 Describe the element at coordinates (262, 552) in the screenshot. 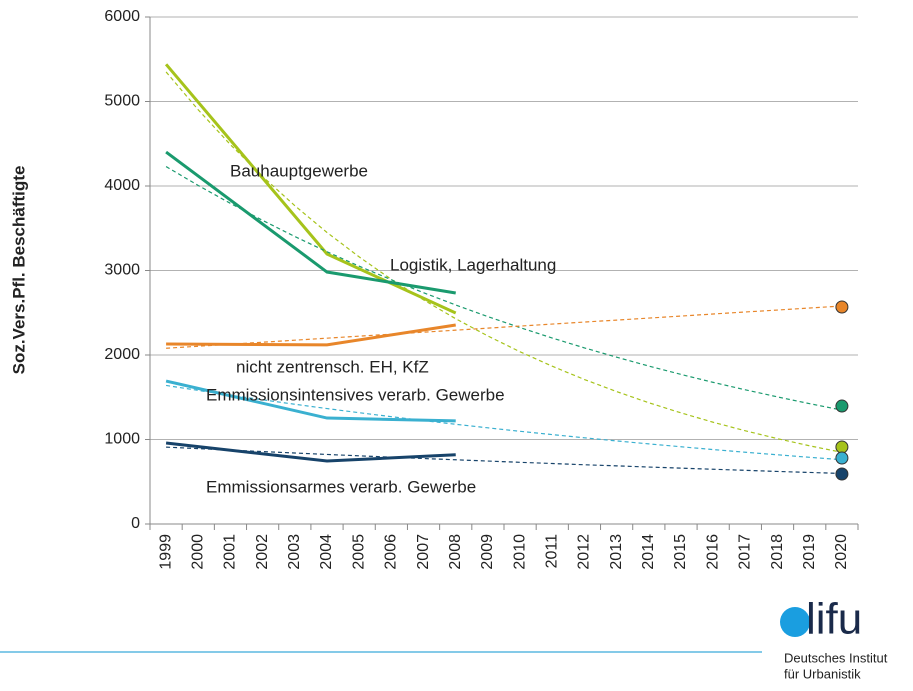

I see `x-tick-label: 2002` at that location.